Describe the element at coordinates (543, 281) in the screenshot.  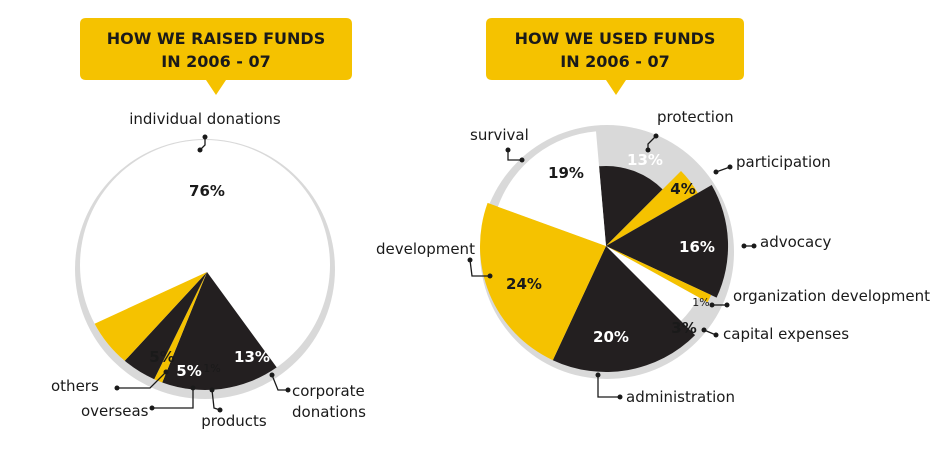
I see `slice-development` at that location.